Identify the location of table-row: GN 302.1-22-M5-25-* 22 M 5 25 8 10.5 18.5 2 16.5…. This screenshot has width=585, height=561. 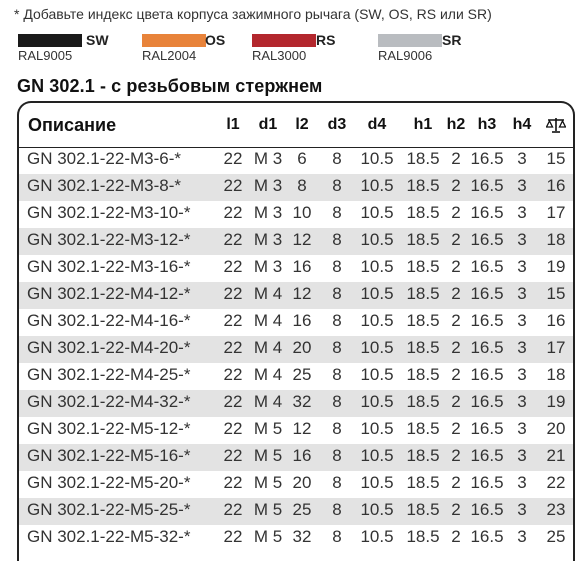
(296, 511).